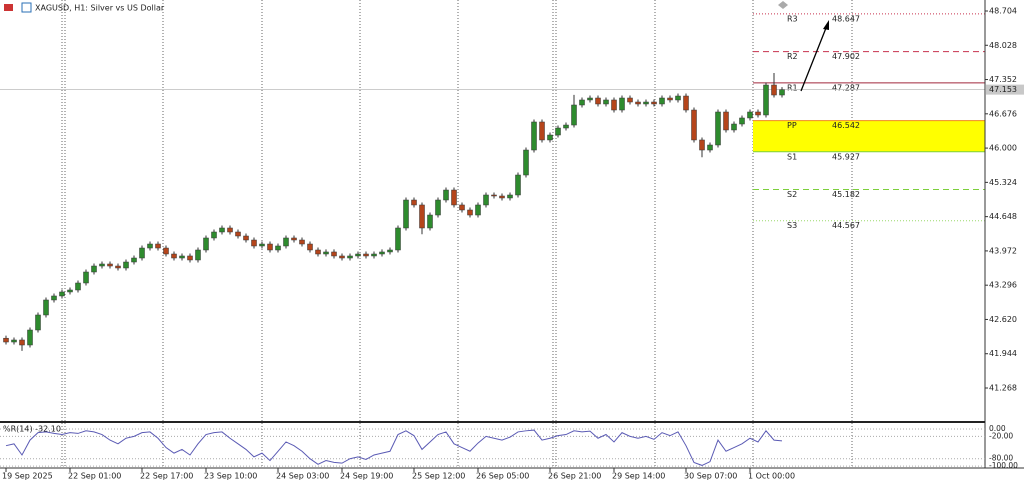 The image size is (1024, 481). What do you see at coordinates (394, 447) in the screenshot?
I see `oscillator-line` at bounding box center [394, 447].